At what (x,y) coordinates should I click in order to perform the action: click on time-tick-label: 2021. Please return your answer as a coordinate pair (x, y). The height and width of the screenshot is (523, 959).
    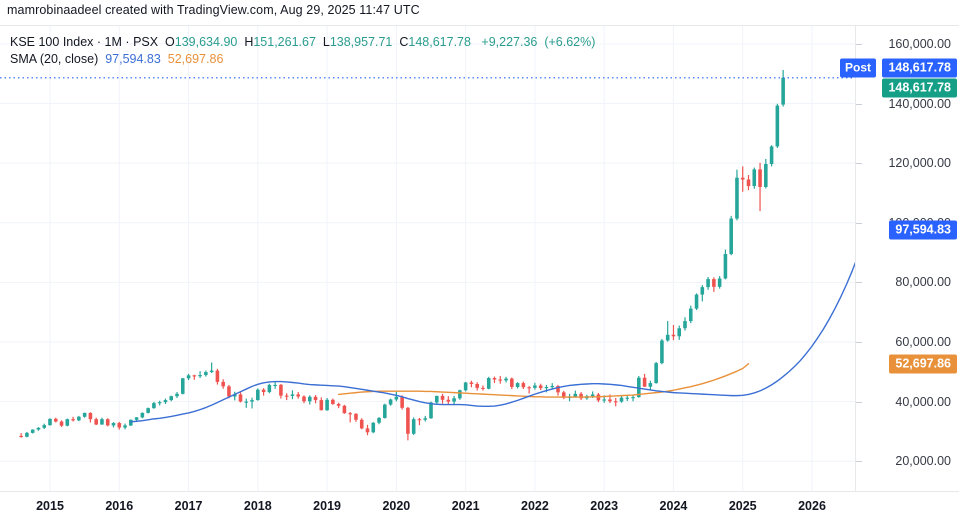
    Looking at the image, I should click on (465, 506).